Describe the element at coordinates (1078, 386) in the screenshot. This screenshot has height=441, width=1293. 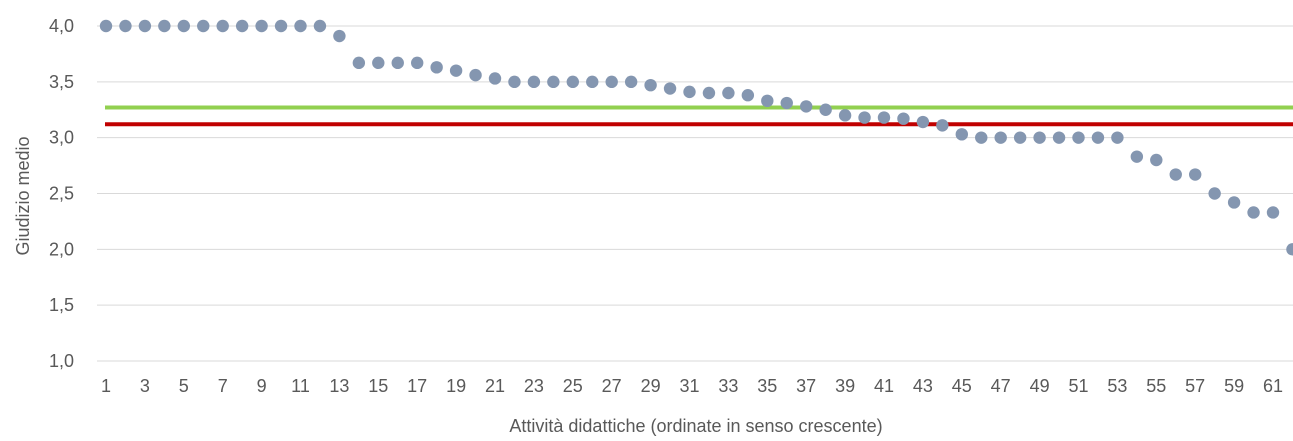
I see `x-tick-label: 51` at that location.